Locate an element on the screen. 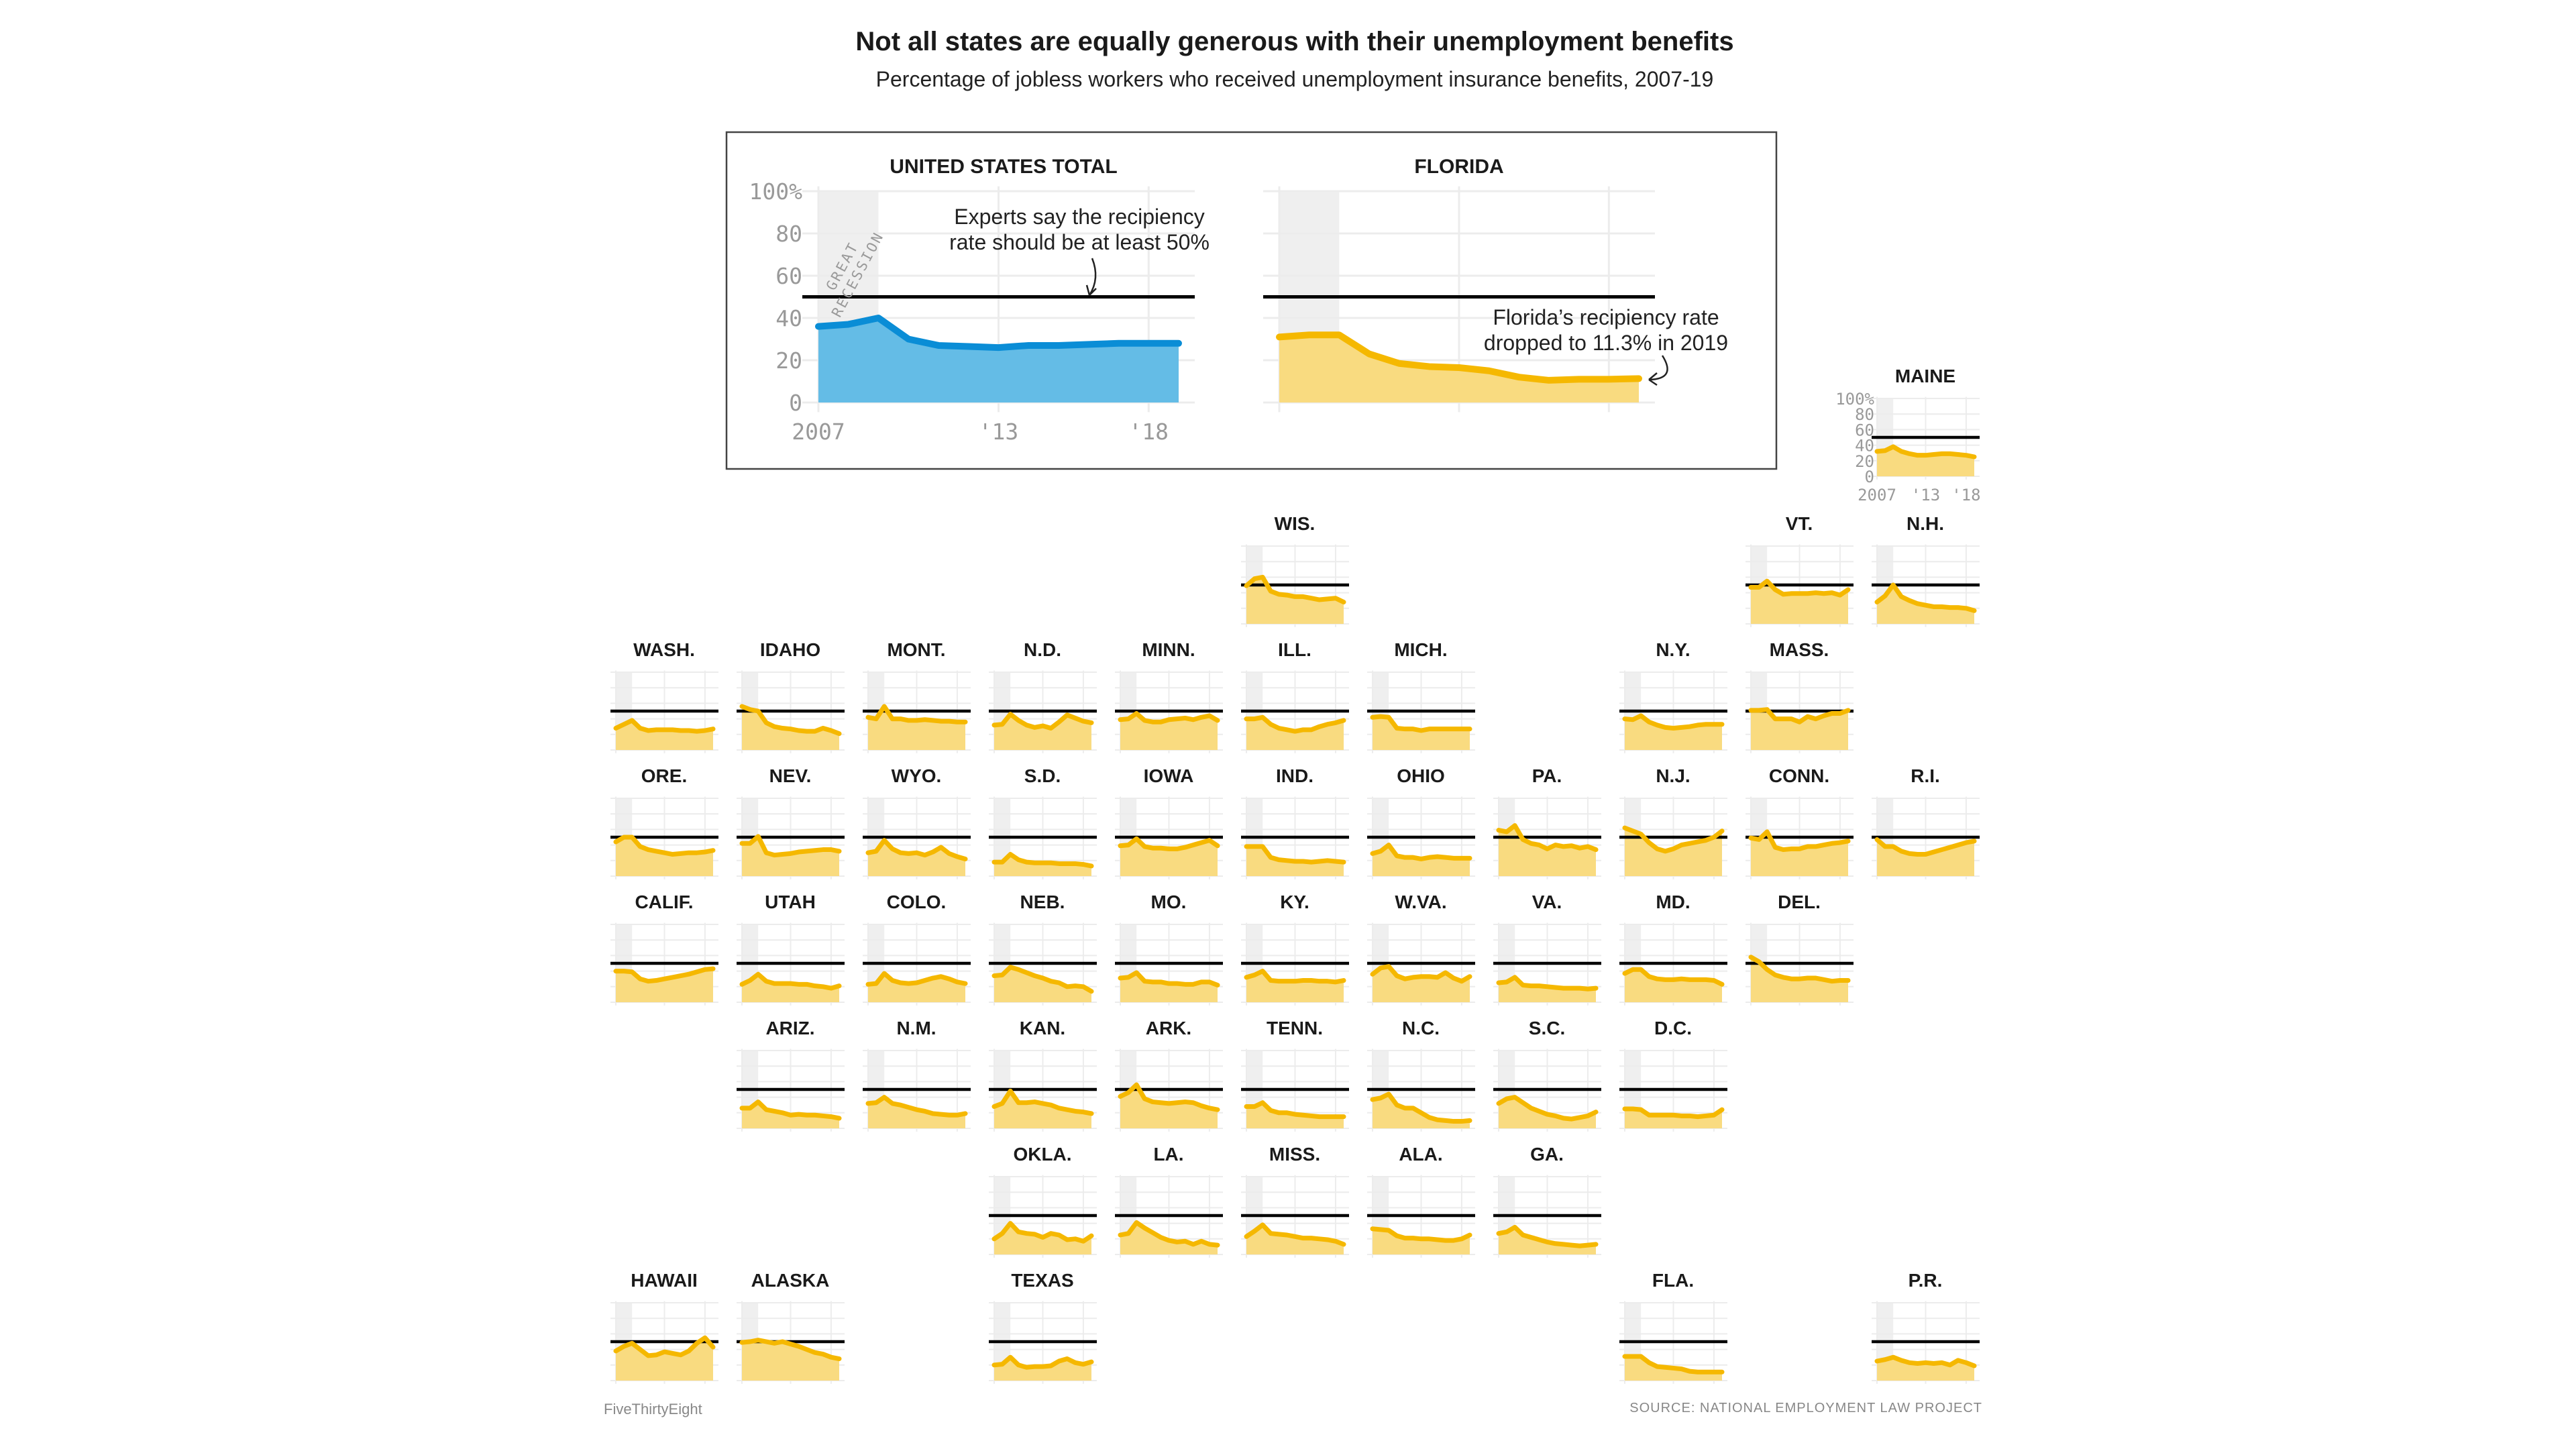  state-ohio-panel is located at coordinates (1421, 837).